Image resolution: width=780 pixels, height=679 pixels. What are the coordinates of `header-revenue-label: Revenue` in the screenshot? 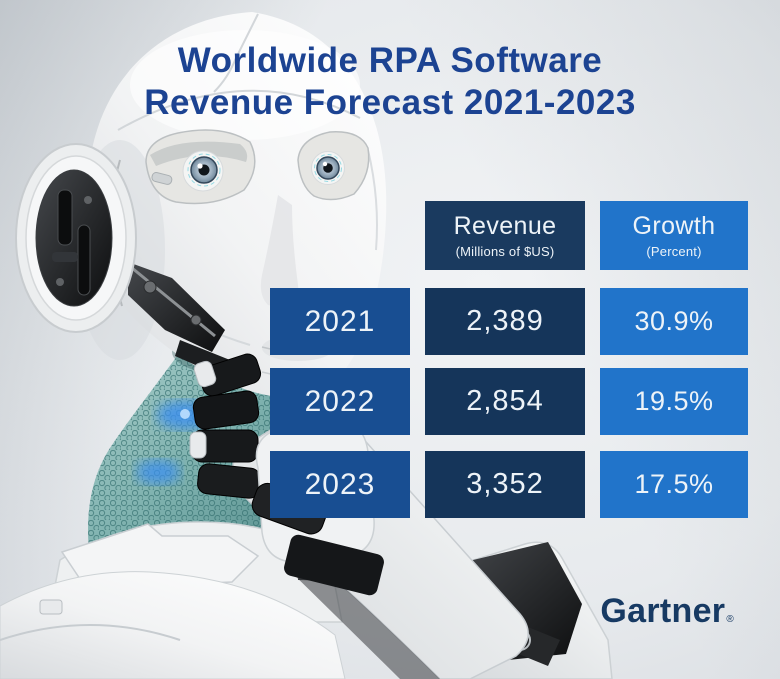 It's located at (505, 226).